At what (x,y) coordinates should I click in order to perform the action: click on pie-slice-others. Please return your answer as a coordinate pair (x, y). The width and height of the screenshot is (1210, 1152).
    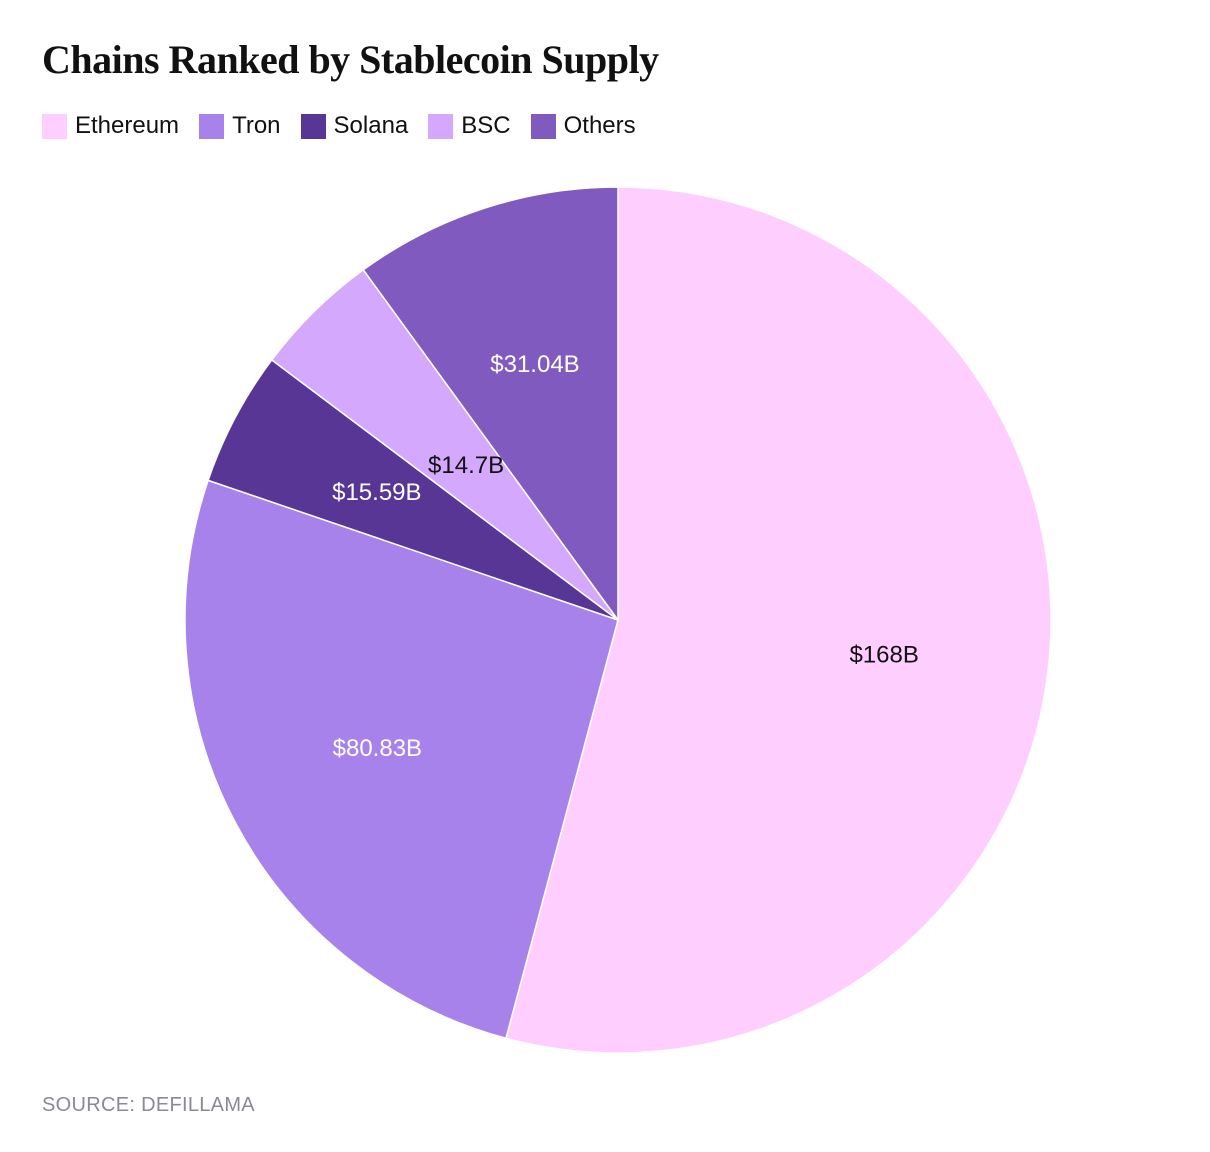
    Looking at the image, I should click on (490, 404).